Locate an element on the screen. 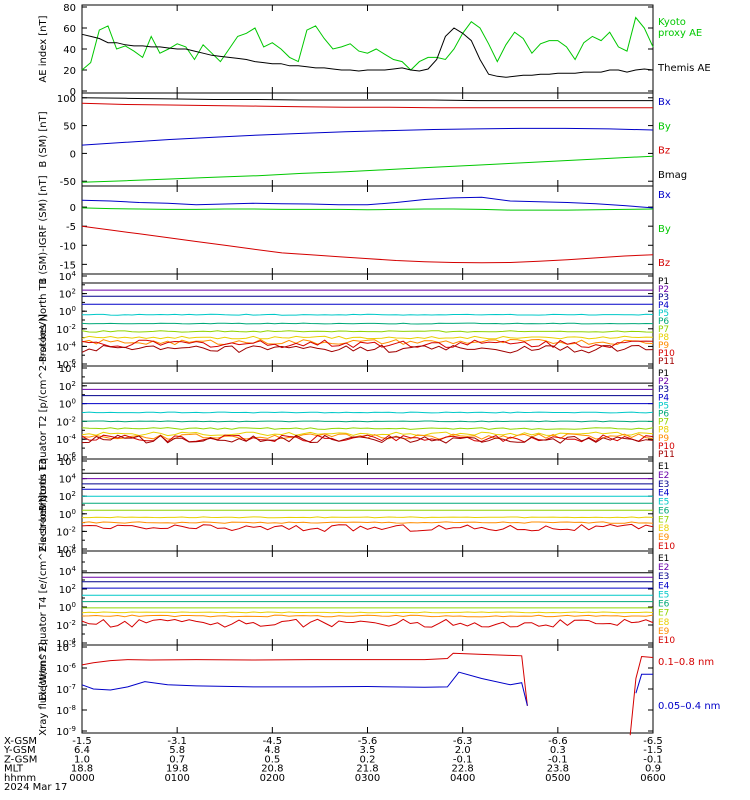 The height and width of the screenshot is (800, 750). table-row: X-GSM -1.5 -3.1 -4.5 -5.6 -6.3 -6.6 -6.5 is located at coordinates (333, 741).